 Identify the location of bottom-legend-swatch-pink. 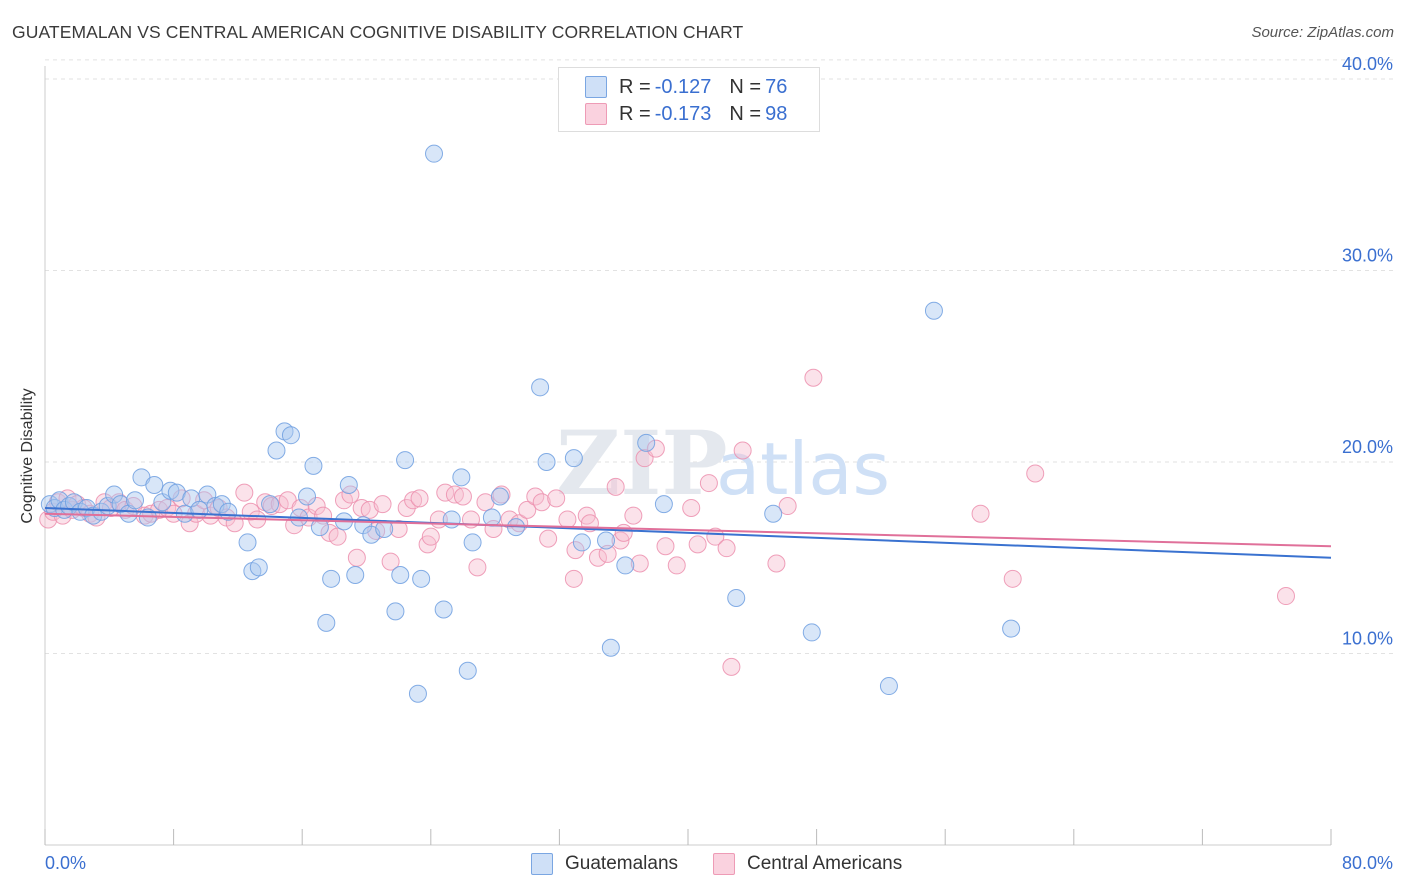
(724, 864).